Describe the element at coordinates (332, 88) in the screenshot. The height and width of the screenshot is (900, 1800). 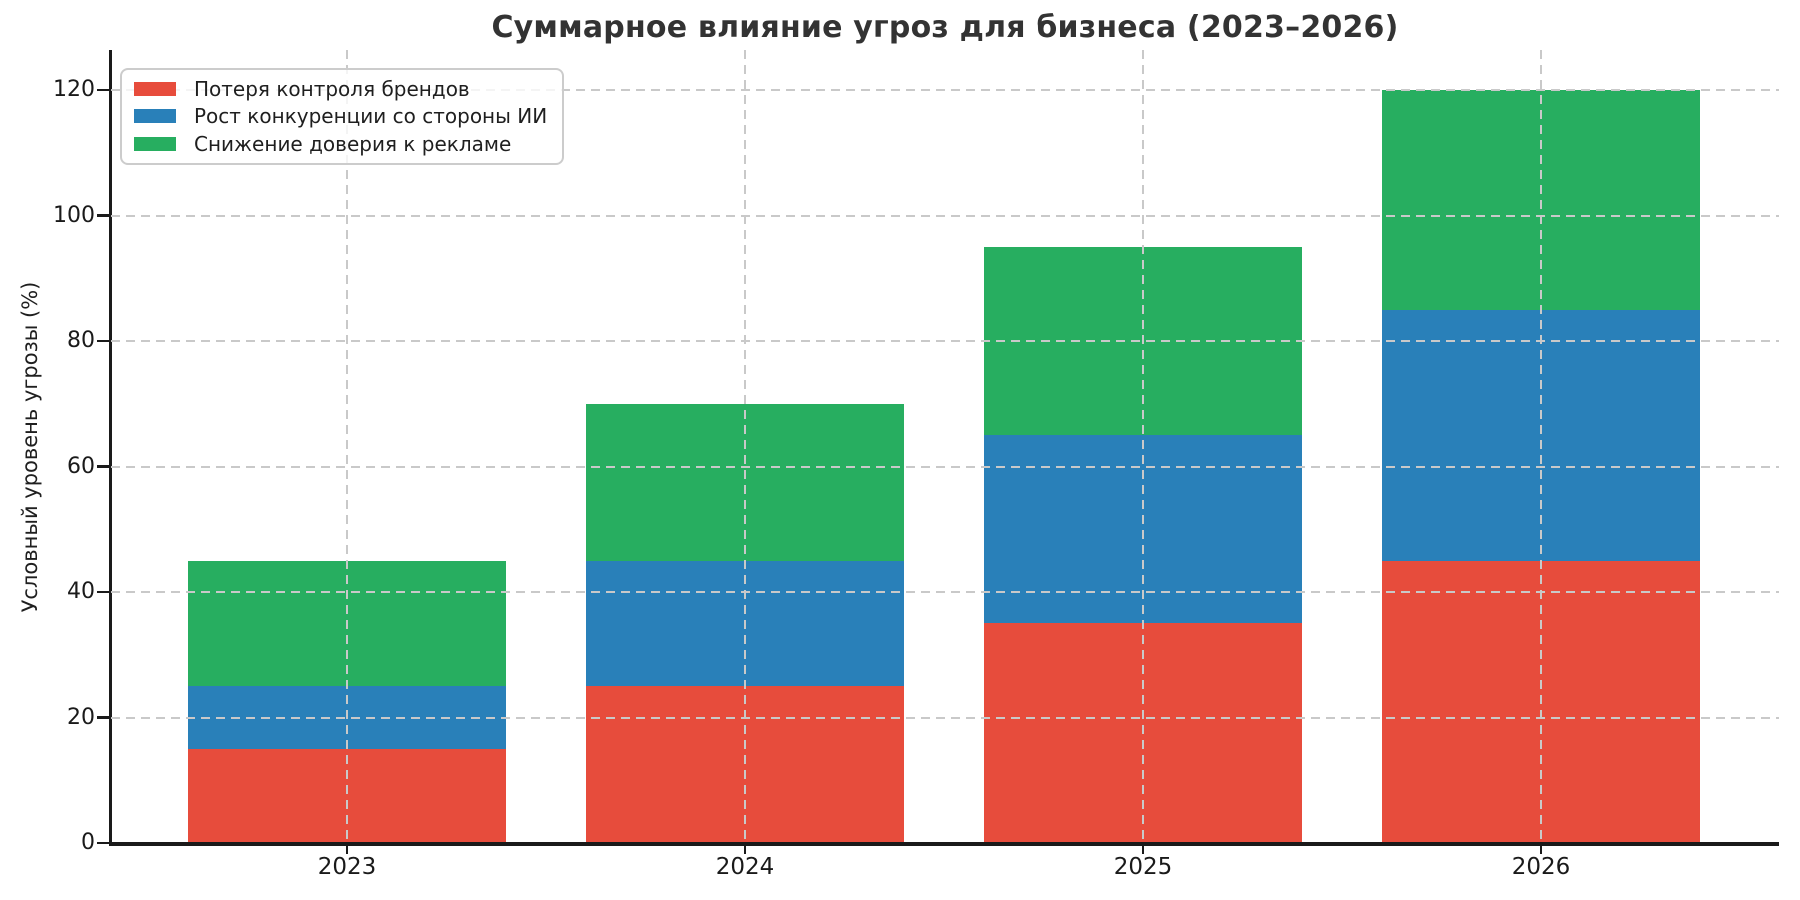
I see `legend-label-s0: Потеря контроля брендов` at that location.